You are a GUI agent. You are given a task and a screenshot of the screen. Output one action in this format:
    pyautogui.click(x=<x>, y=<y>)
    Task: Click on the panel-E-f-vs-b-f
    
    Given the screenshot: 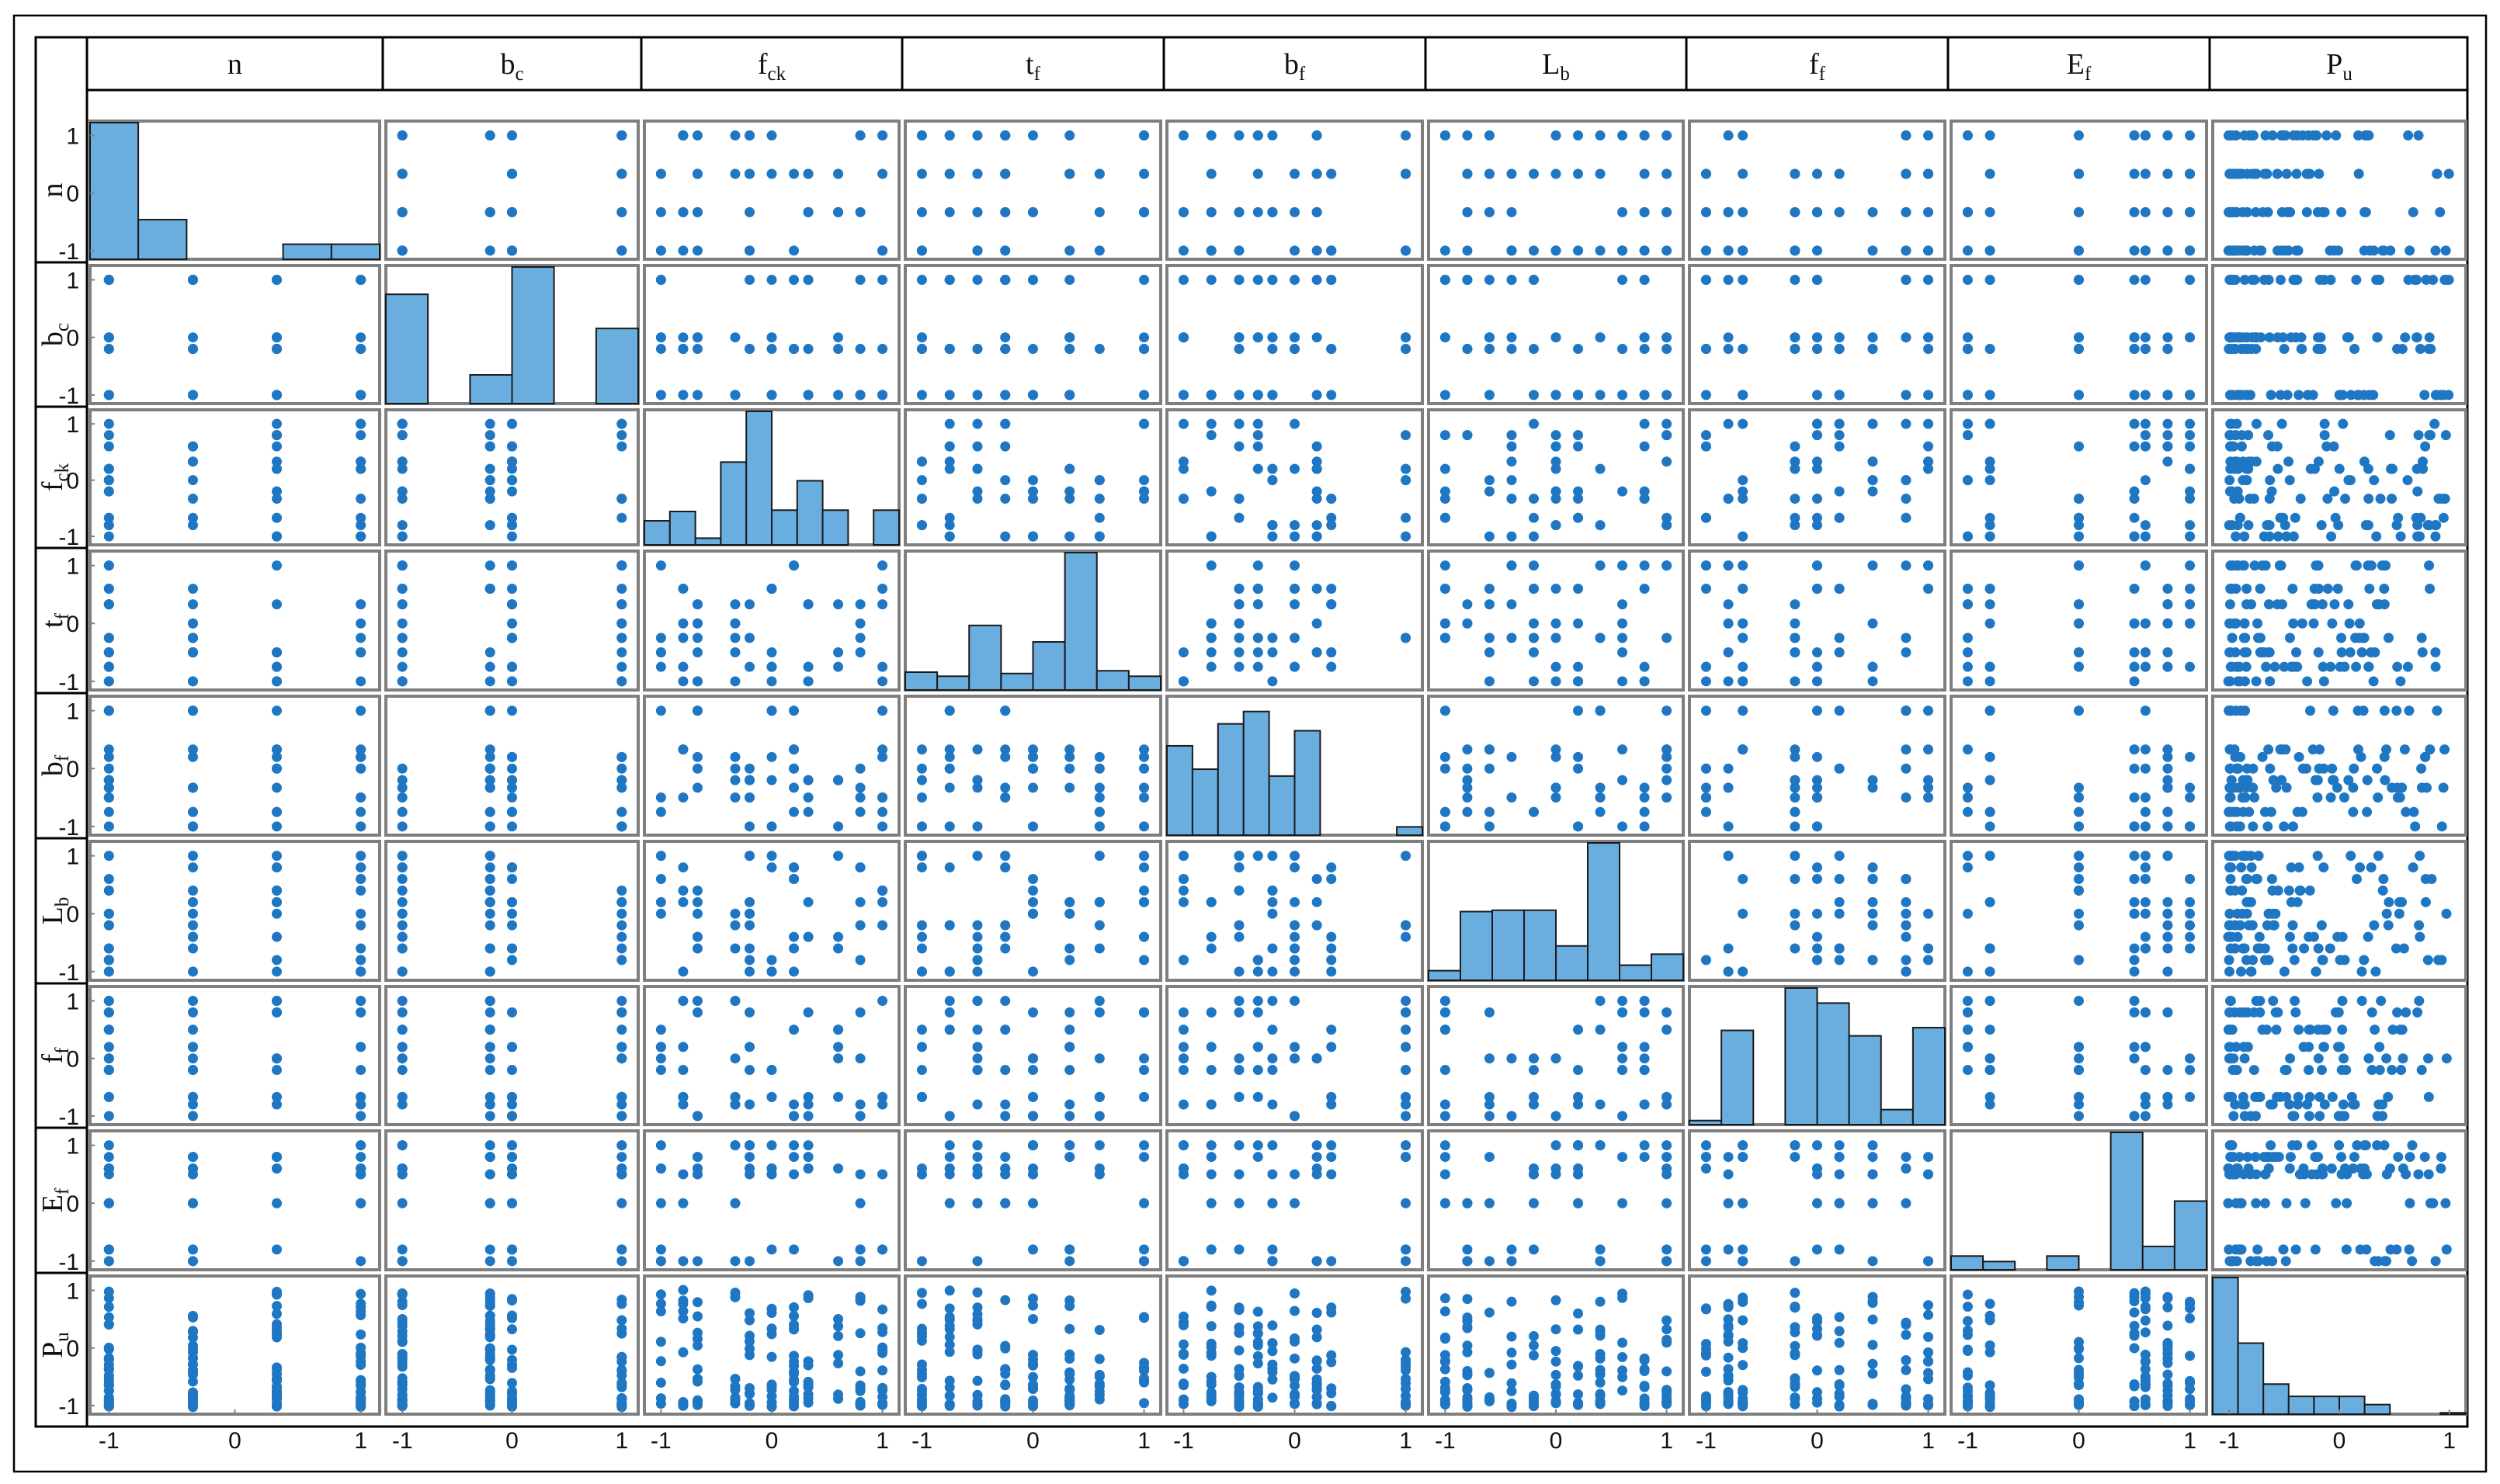 What is the action you would take?
    pyautogui.click(x=1294, y=1200)
    